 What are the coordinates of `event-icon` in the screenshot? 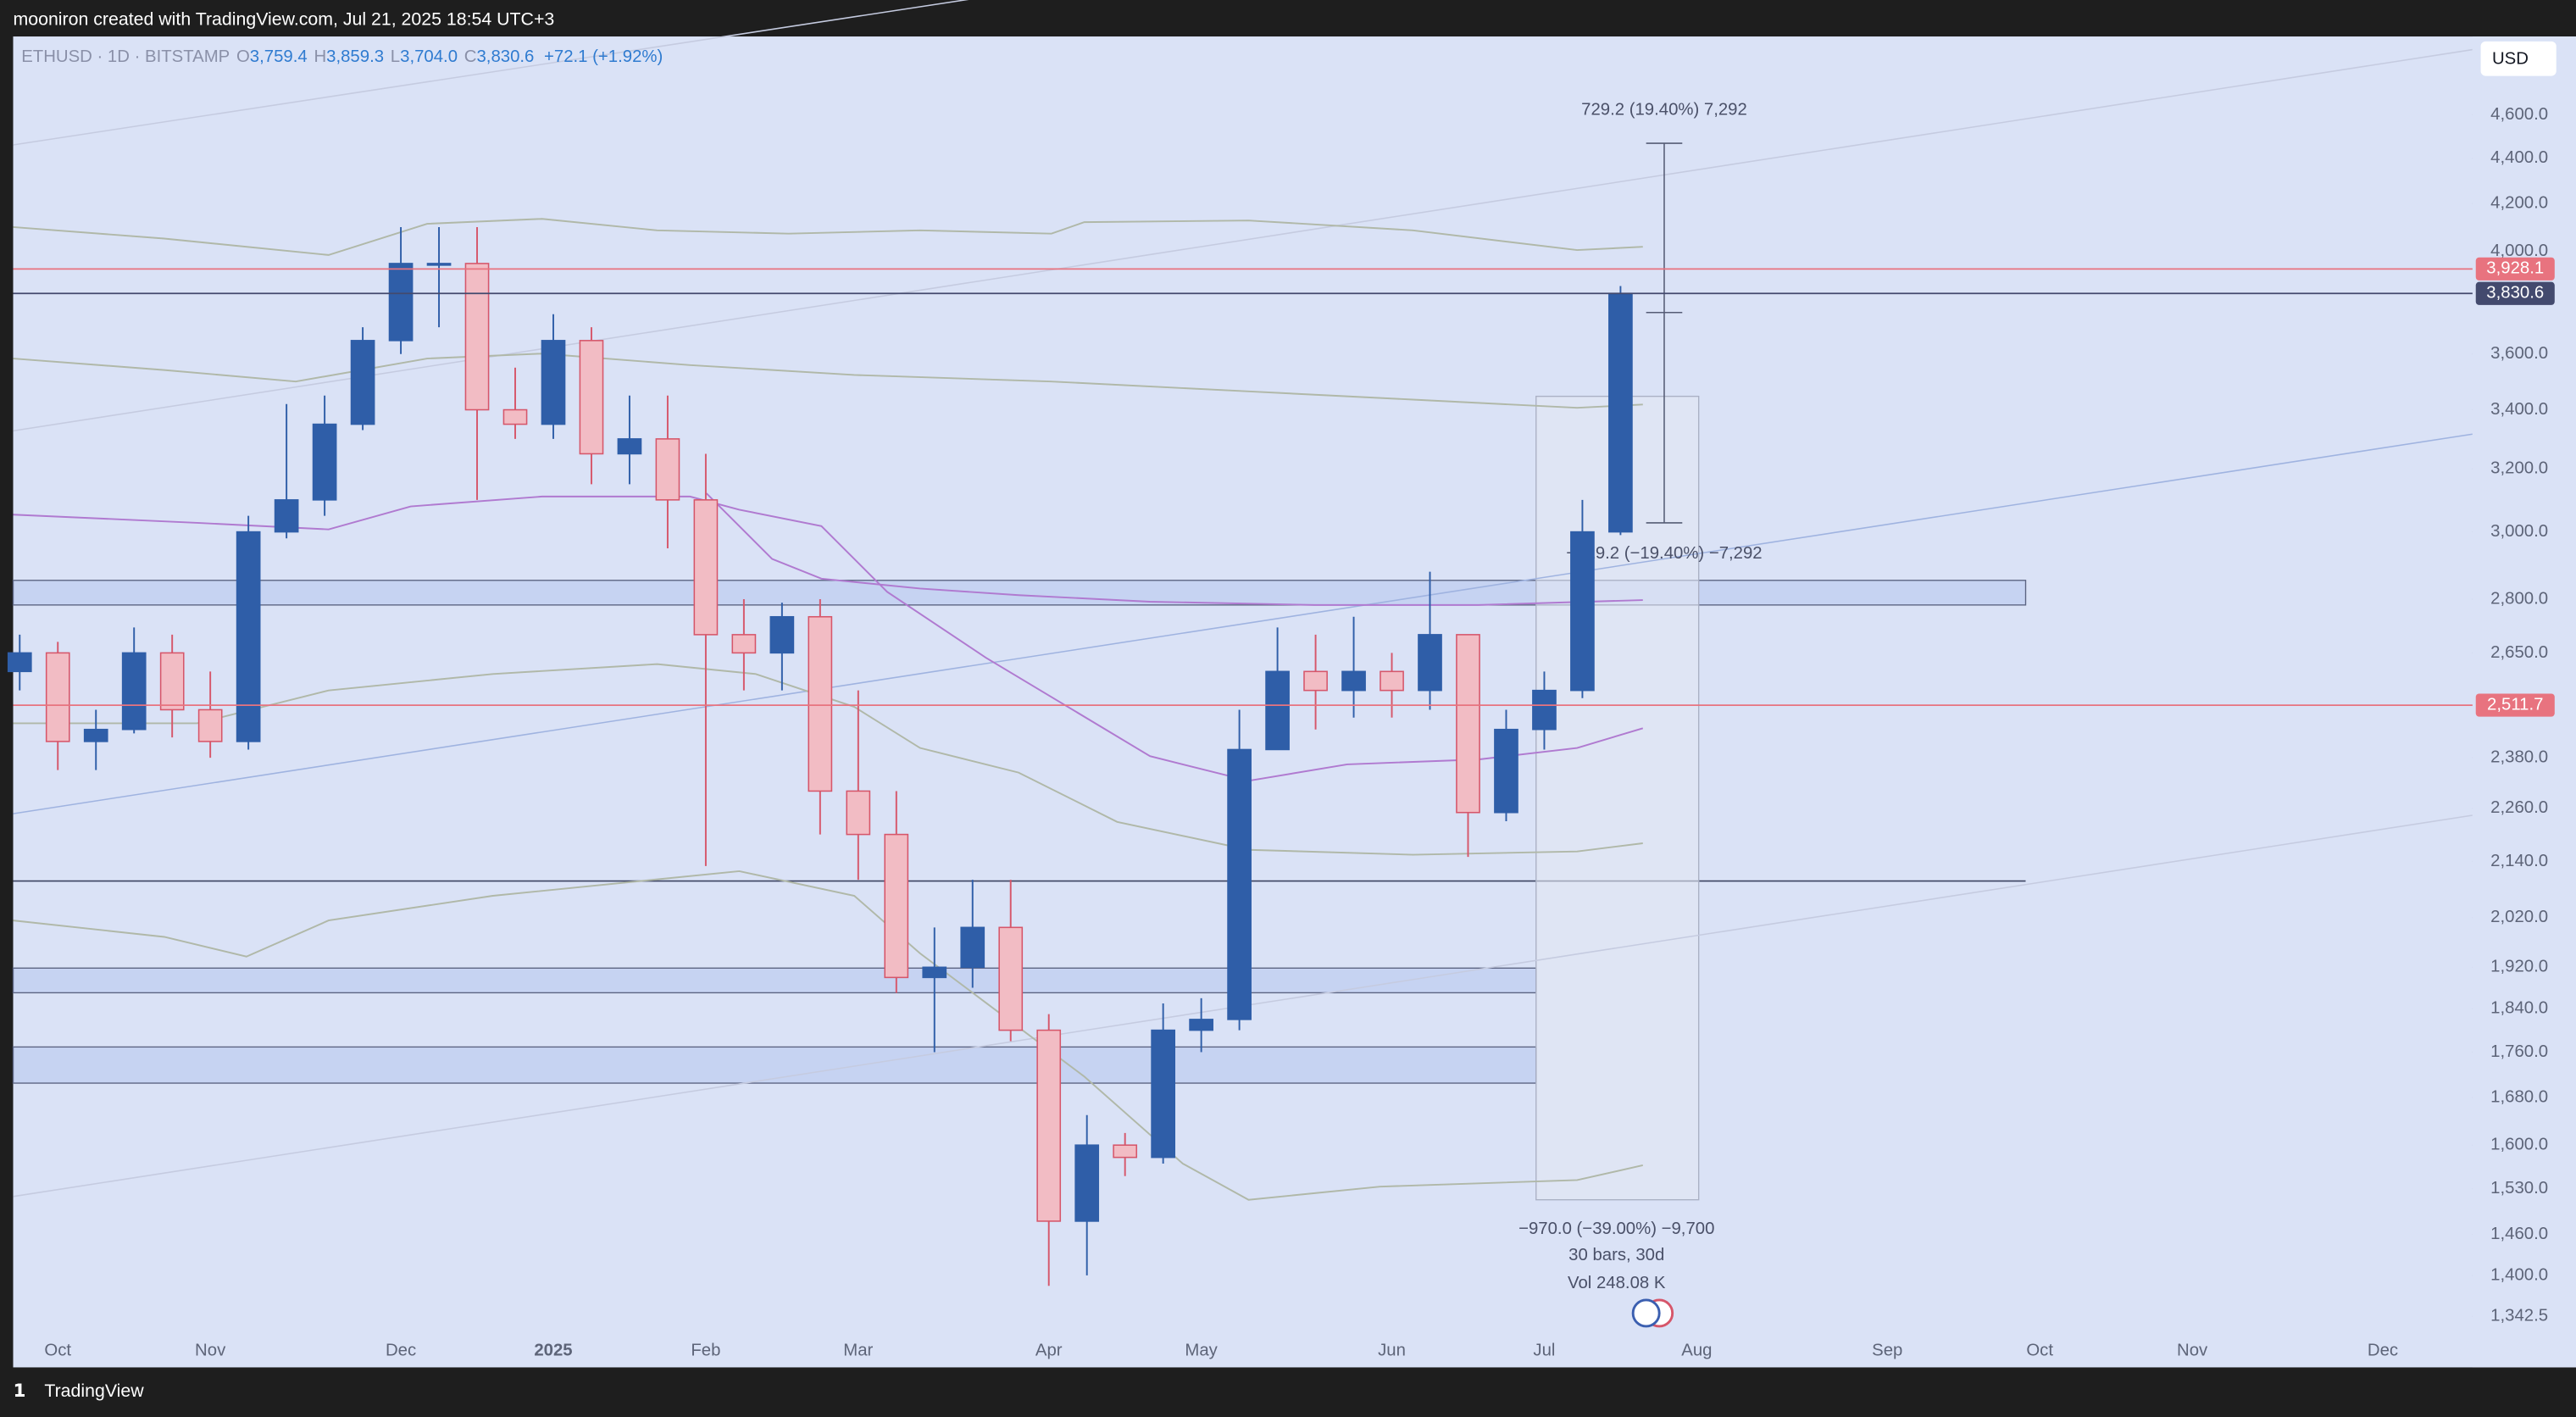 It's located at (1646, 1313).